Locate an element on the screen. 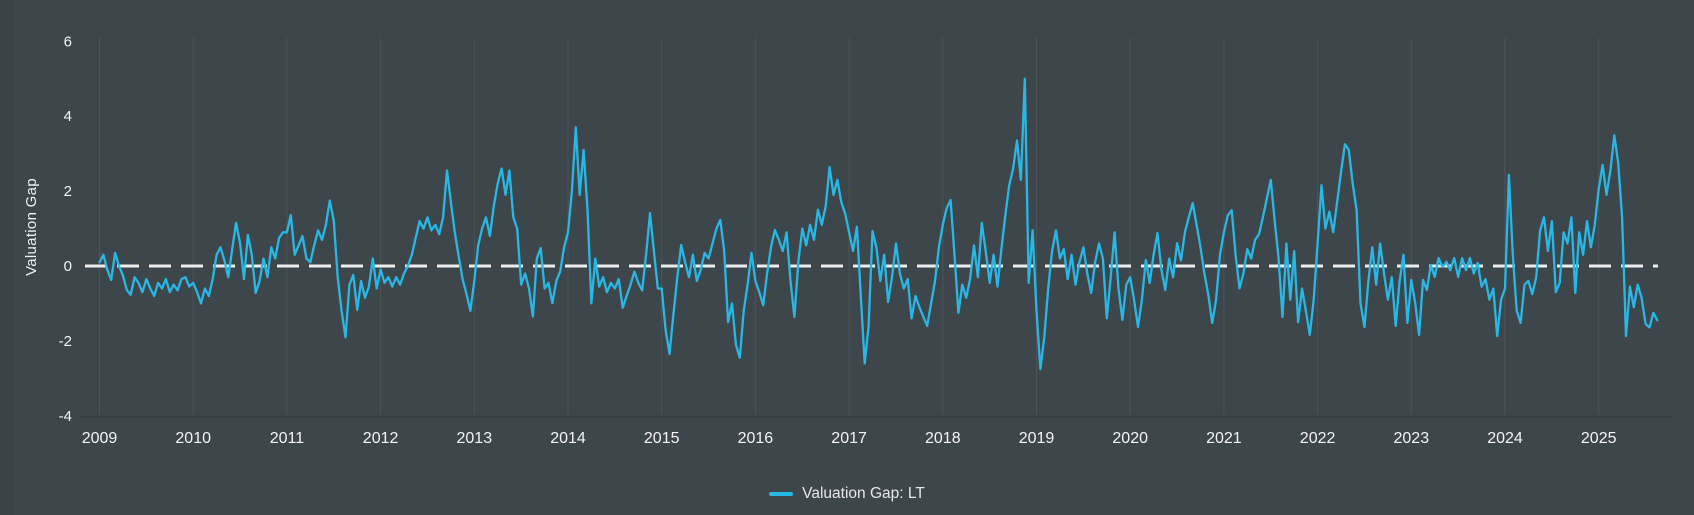 This screenshot has width=1694, height=515. x-tick-2025: 2025 is located at coordinates (1599, 438).